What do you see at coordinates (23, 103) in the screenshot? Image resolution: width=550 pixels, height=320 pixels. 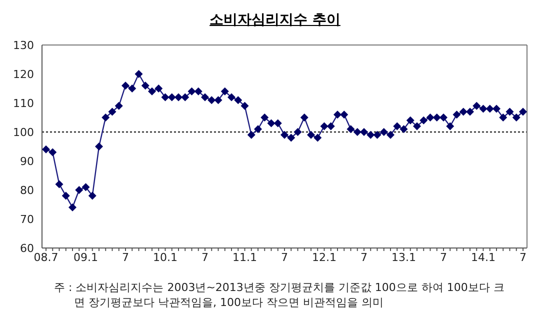 I see `y-tick-label: 110` at bounding box center [23, 103].